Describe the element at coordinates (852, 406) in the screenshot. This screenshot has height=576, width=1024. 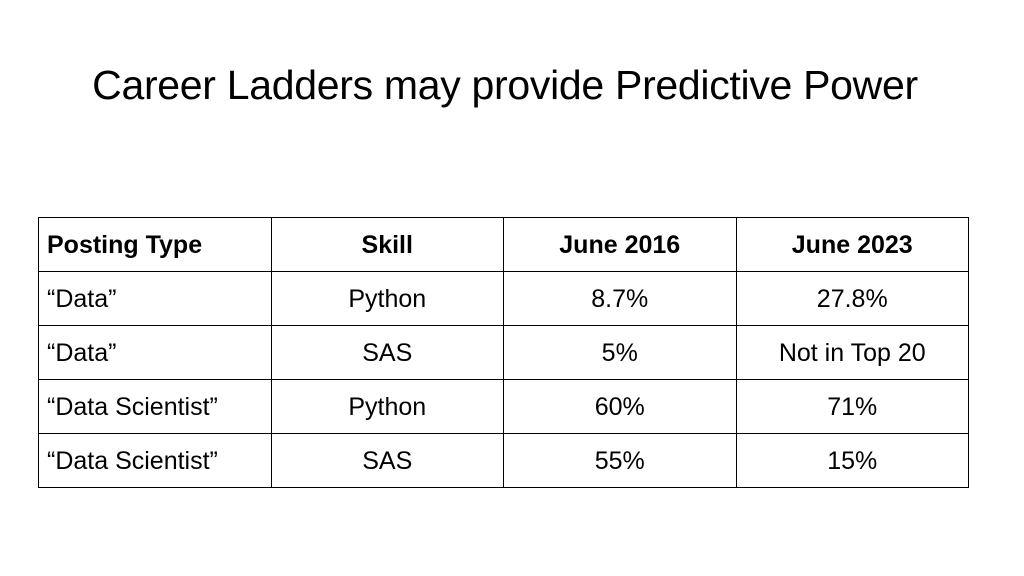
I see `cell-june-2023: 71%` at that location.